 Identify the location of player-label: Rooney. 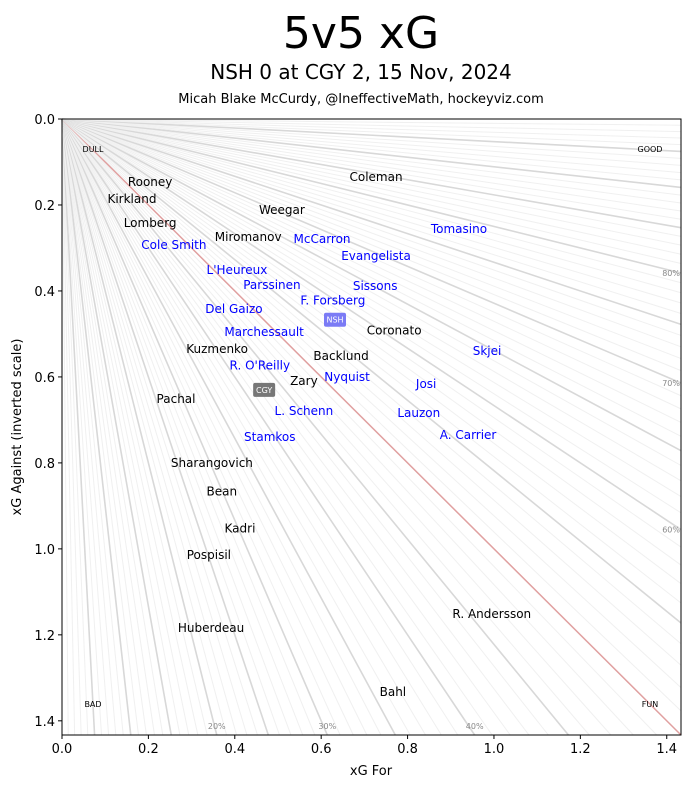
(150, 182).